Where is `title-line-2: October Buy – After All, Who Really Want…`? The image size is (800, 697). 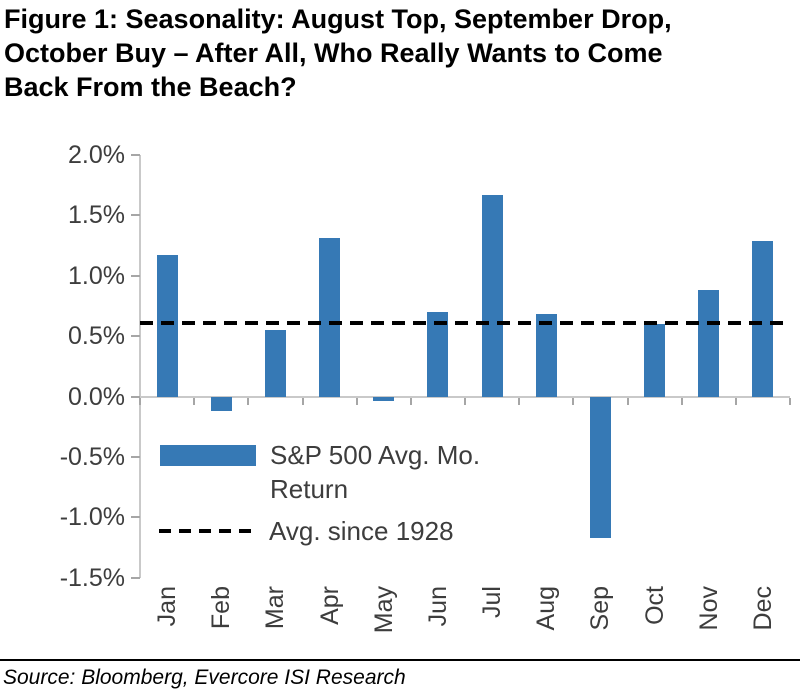
title-line-2: October Buy – After All, Who Really Want… is located at coordinates (333, 53).